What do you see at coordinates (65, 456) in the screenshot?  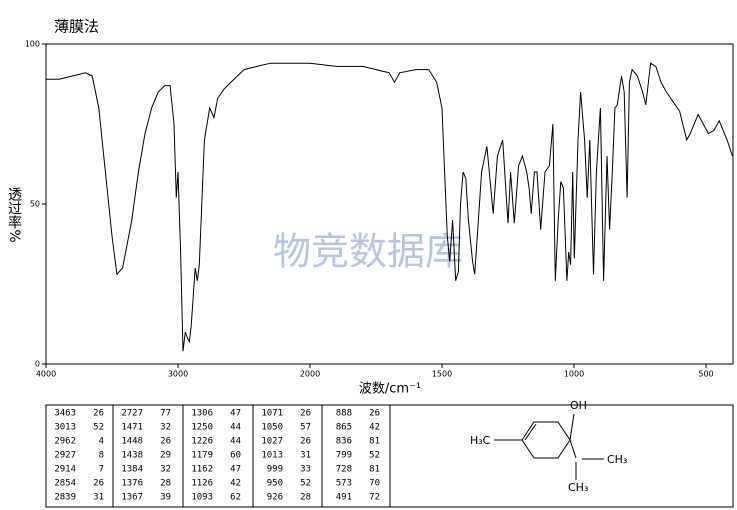 I see `peak-wavenumber: 2927` at bounding box center [65, 456].